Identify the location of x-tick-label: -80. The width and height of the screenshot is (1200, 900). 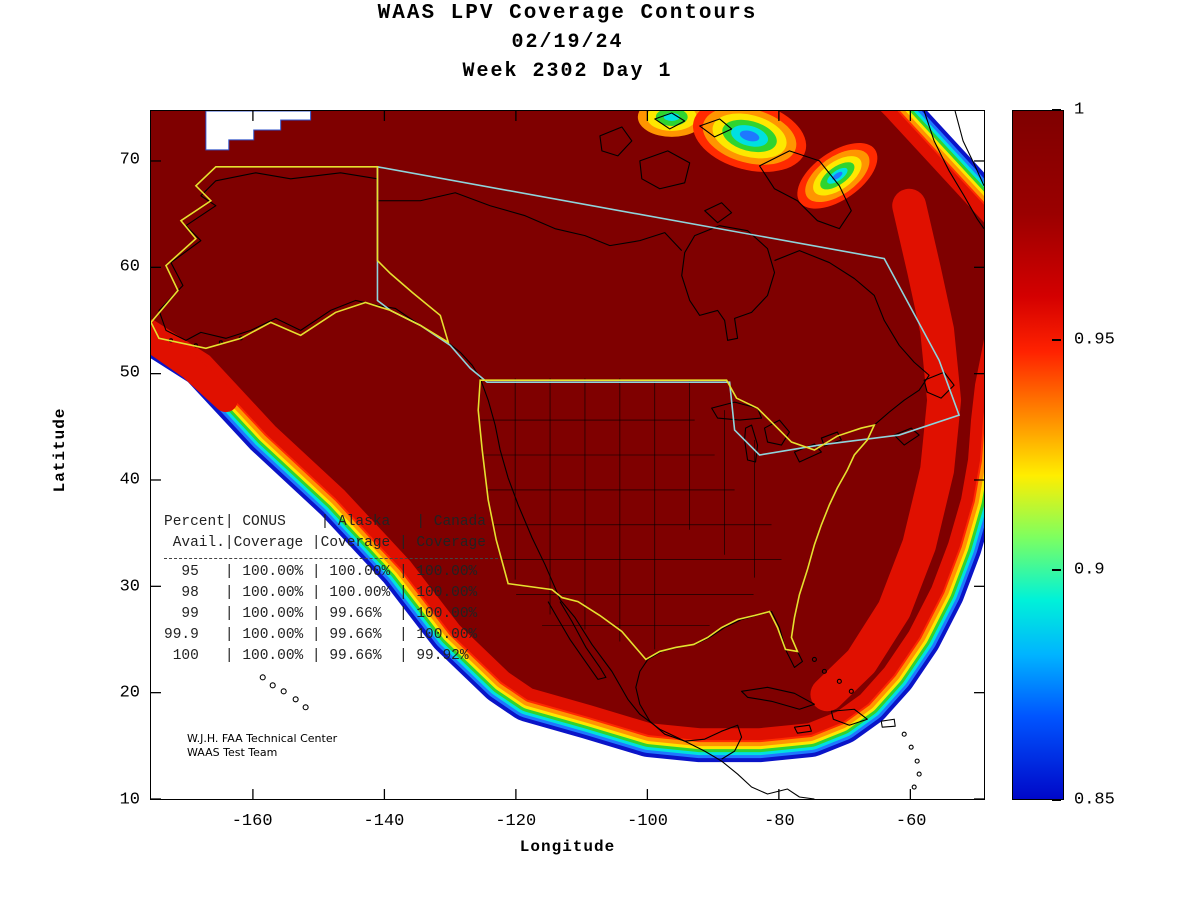
(779, 821).